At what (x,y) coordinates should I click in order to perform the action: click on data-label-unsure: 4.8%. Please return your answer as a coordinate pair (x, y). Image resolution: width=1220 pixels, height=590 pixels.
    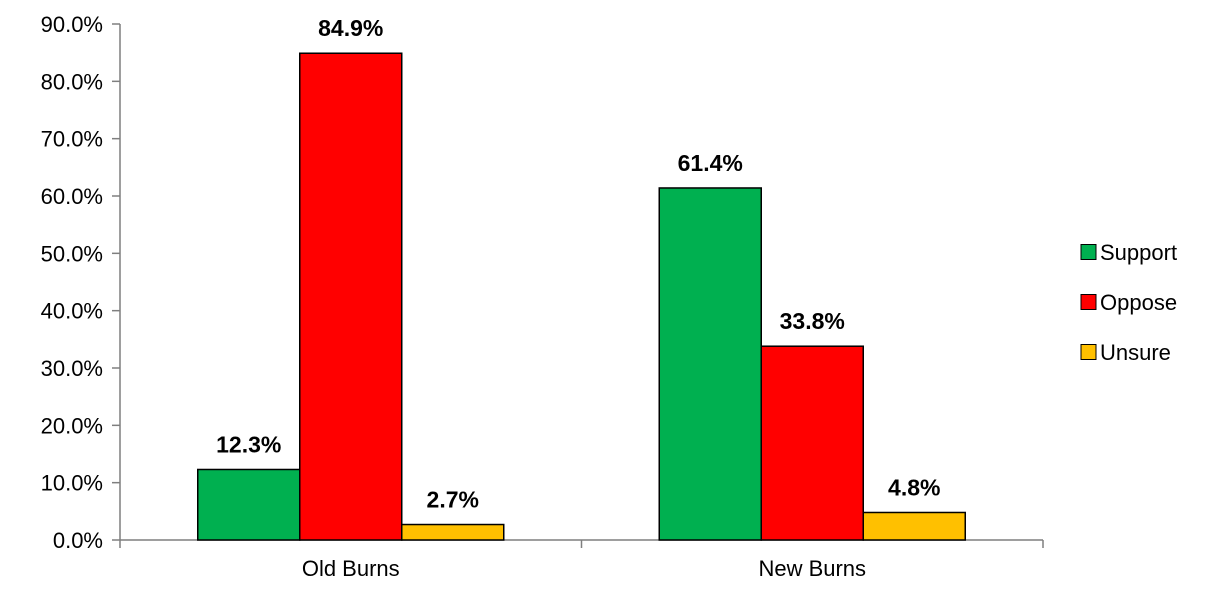
    Looking at the image, I should click on (914, 487).